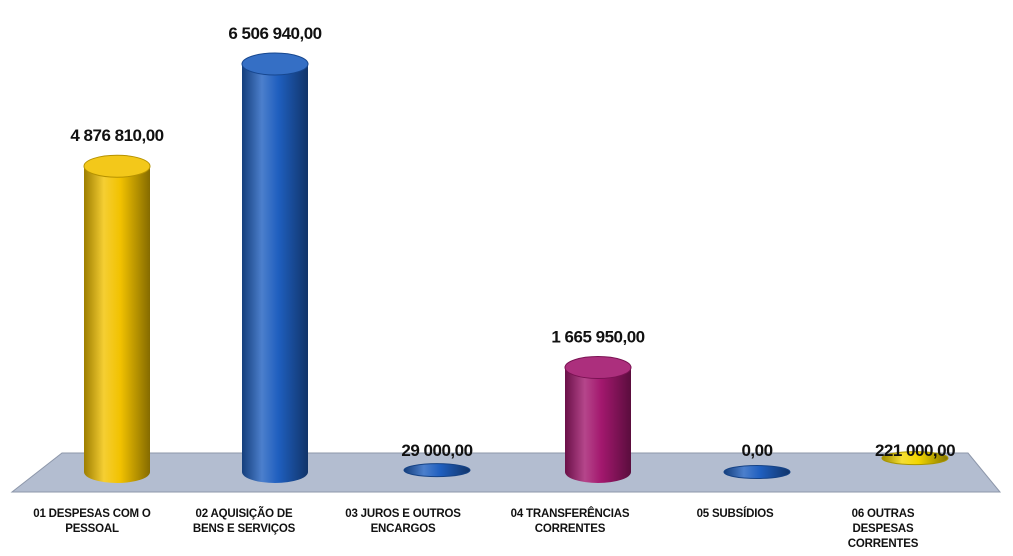 Image resolution: width=1013 pixels, height=556 pixels. What do you see at coordinates (436, 450) in the screenshot?
I see `value-label-3: 29 000,00` at bounding box center [436, 450].